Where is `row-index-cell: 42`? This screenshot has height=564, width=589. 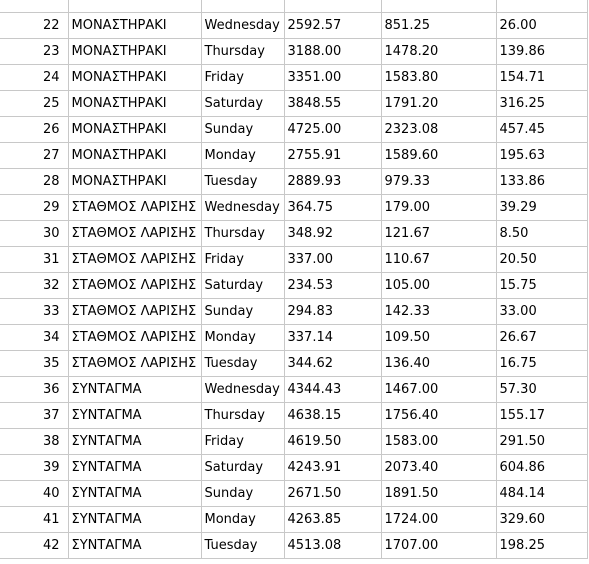 row-index-cell: 42 is located at coordinates (34, 545).